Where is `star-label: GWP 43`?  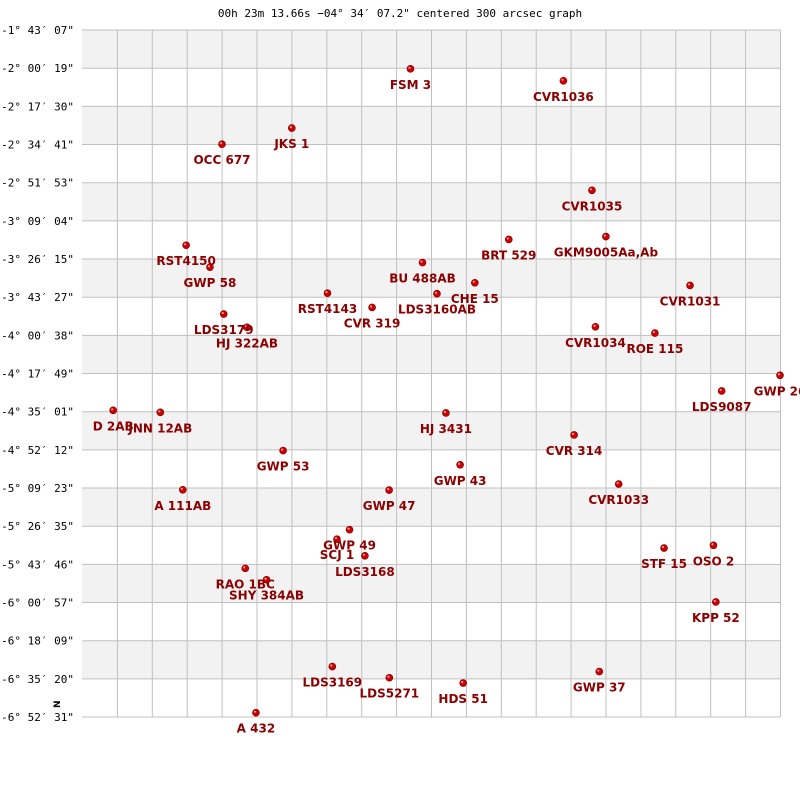 star-label: GWP 43 is located at coordinates (460, 481).